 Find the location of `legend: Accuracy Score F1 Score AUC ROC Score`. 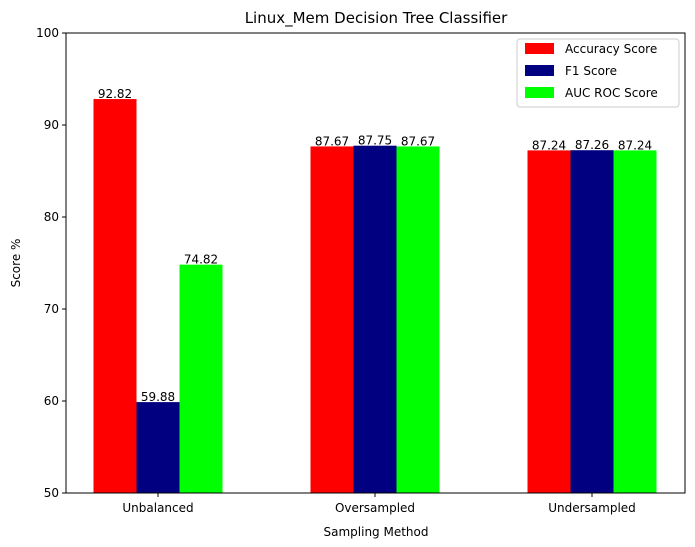

legend: Accuracy Score F1 Score AUC ROC Score is located at coordinates (598, 73).